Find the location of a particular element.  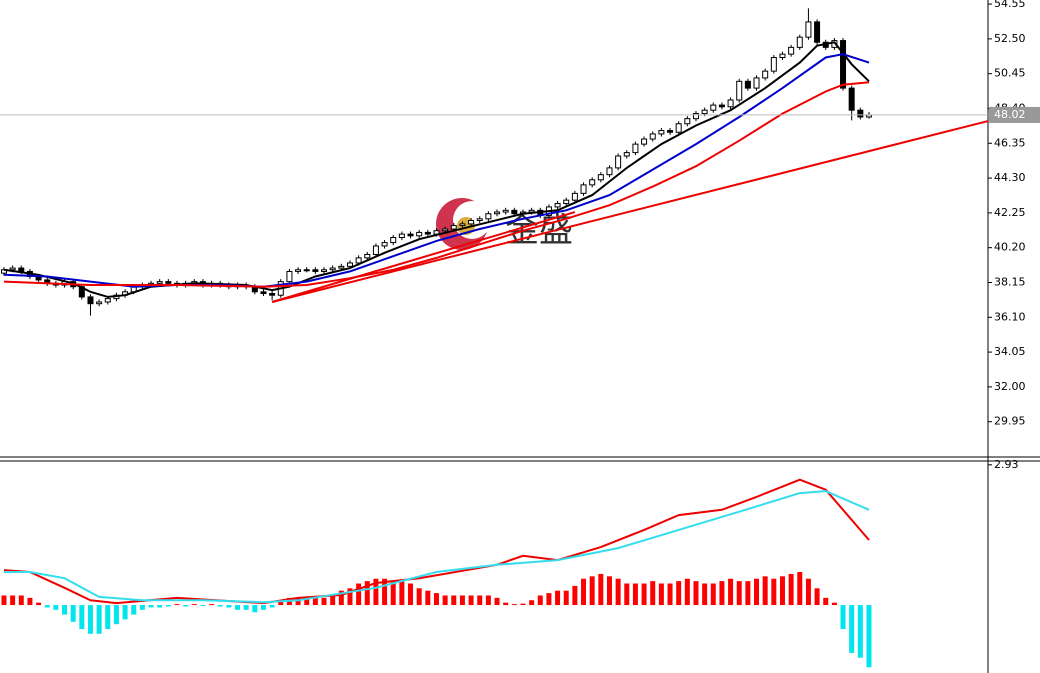

indicator-line is located at coordinates (437, 547).